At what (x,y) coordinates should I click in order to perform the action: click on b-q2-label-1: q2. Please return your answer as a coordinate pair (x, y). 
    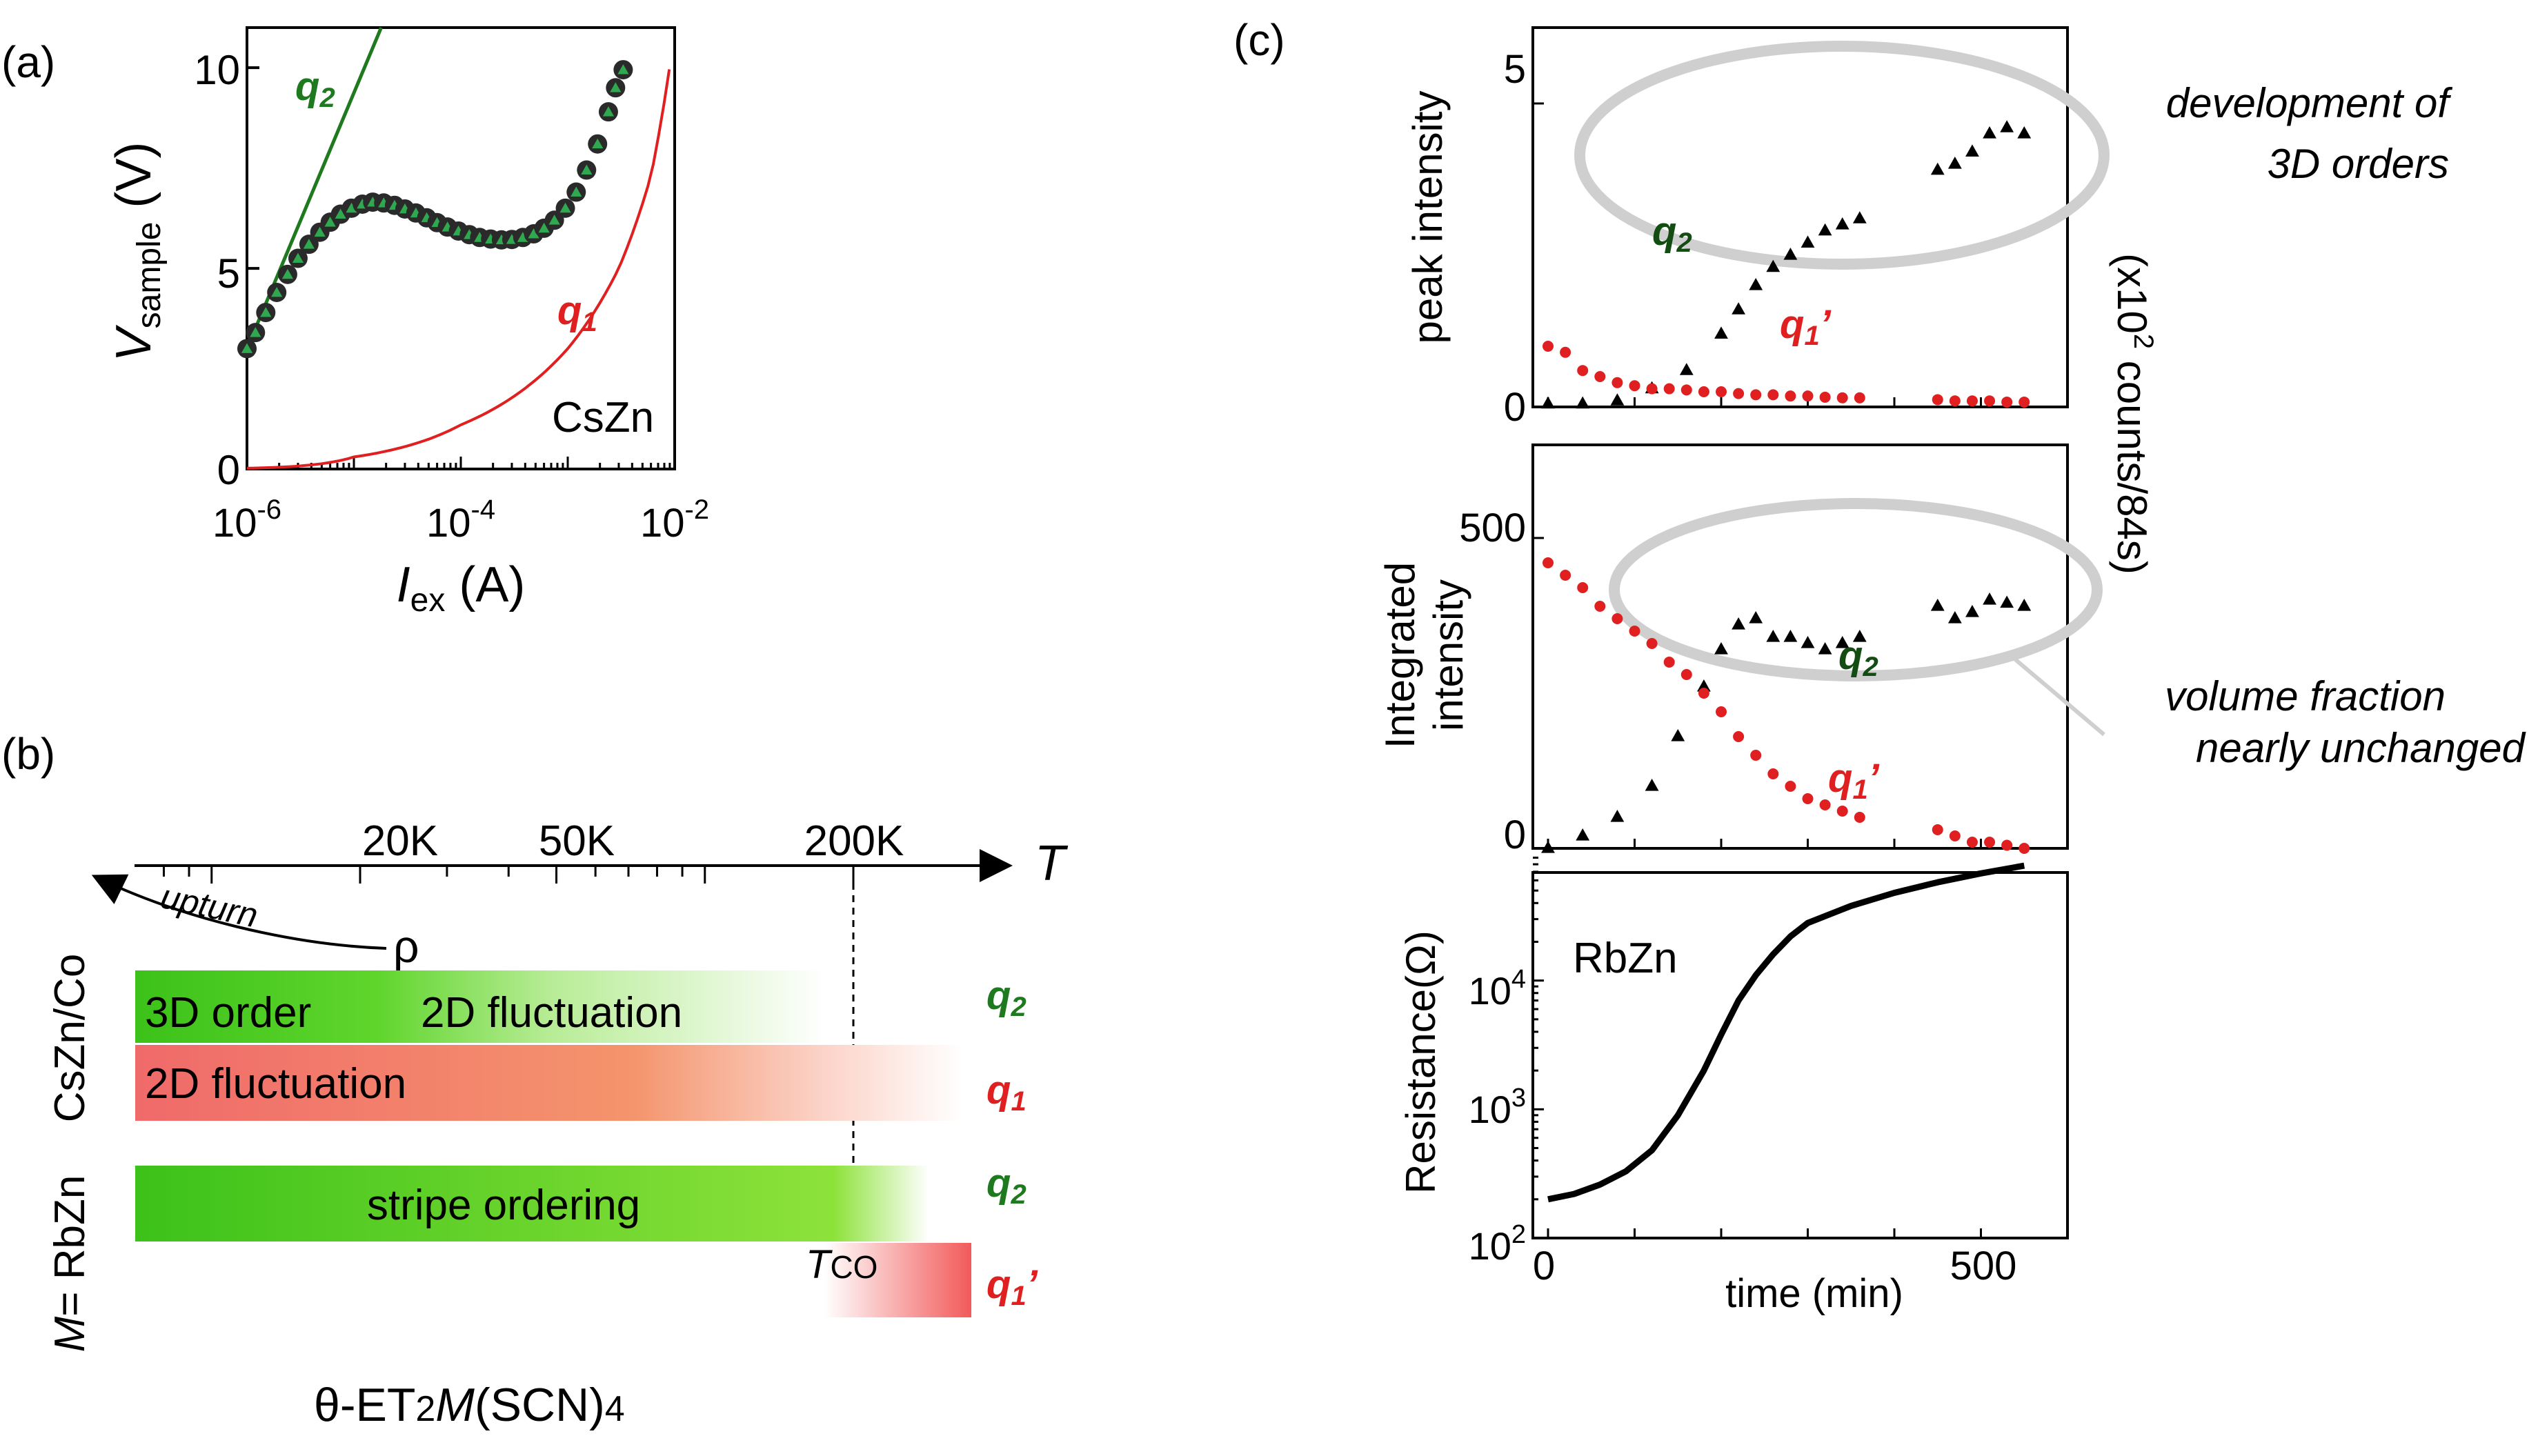
    Looking at the image, I should click on (1006, 997).